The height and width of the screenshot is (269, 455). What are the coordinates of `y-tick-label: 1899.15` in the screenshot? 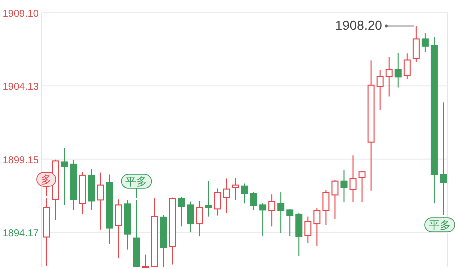 It's located at (21, 160).